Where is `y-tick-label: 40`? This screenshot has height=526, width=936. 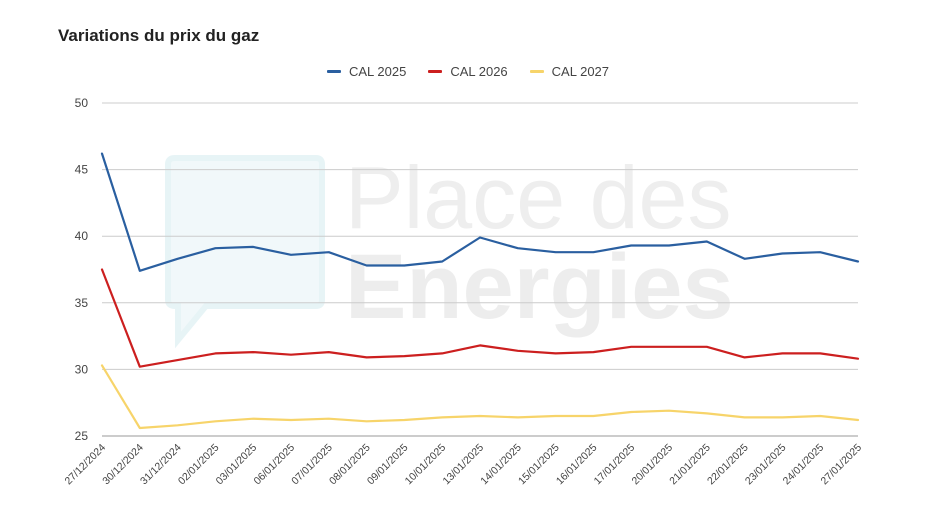
y-tick-label: 40 is located at coordinates (82, 236).